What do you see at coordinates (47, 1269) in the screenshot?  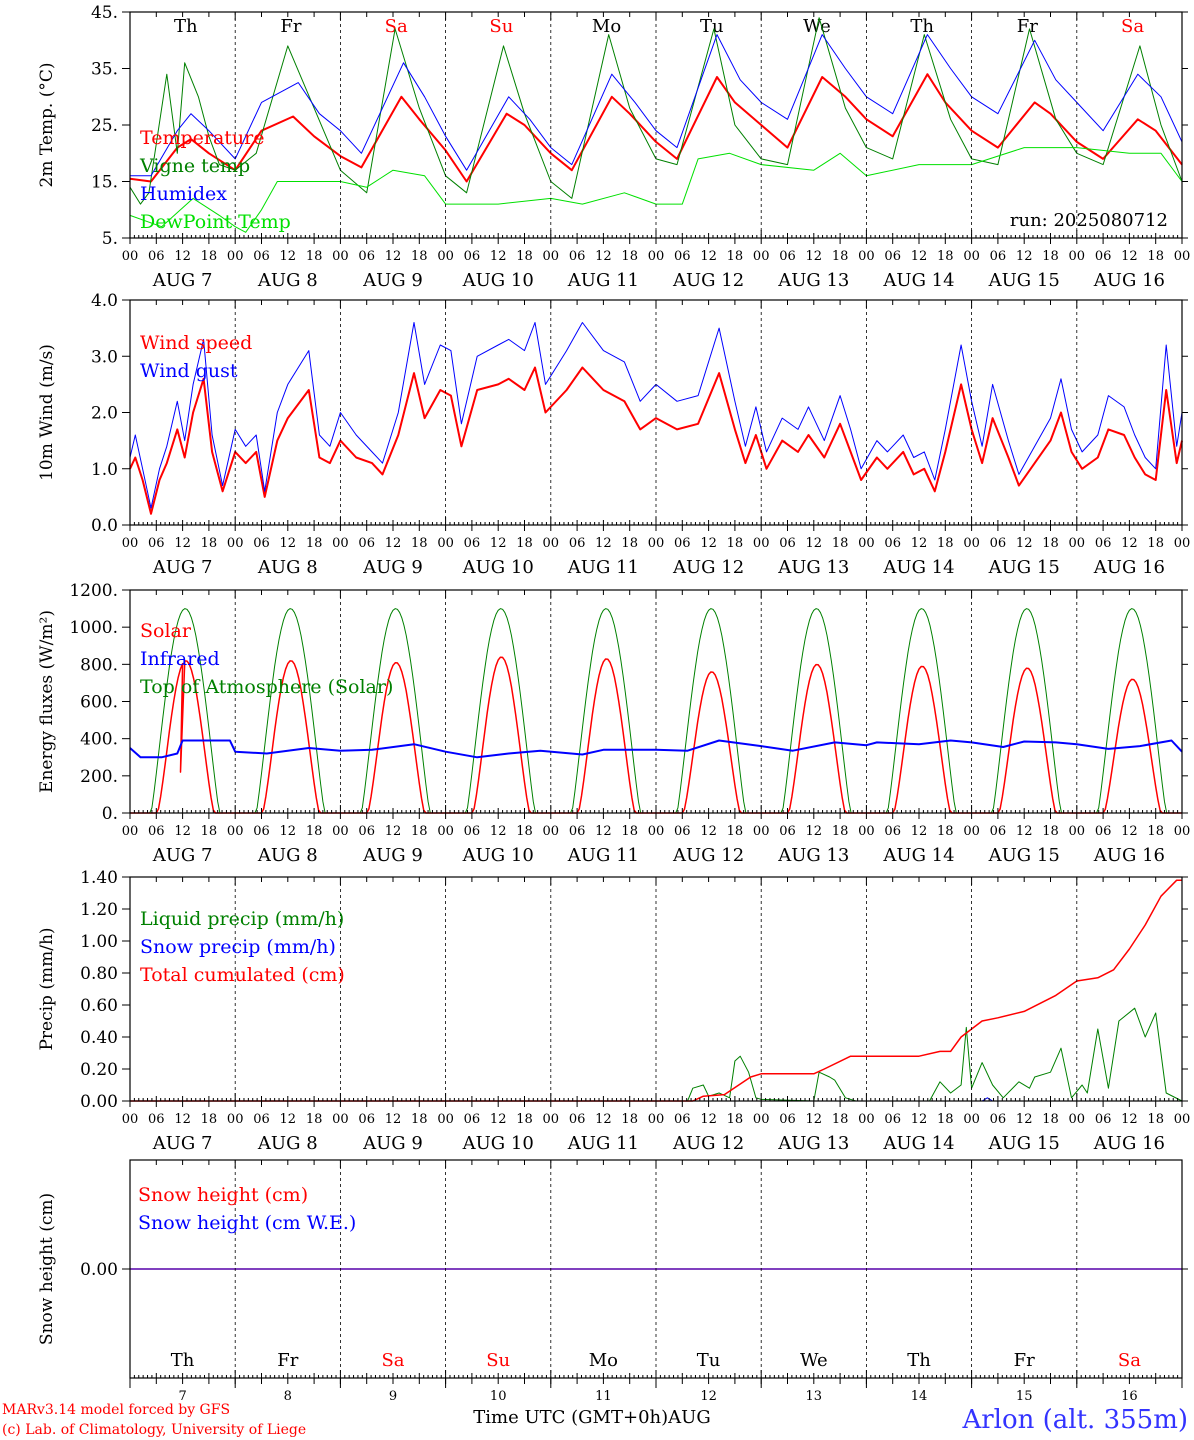 I see `y-axis-label: Snow height (cm)` at bounding box center [47, 1269].